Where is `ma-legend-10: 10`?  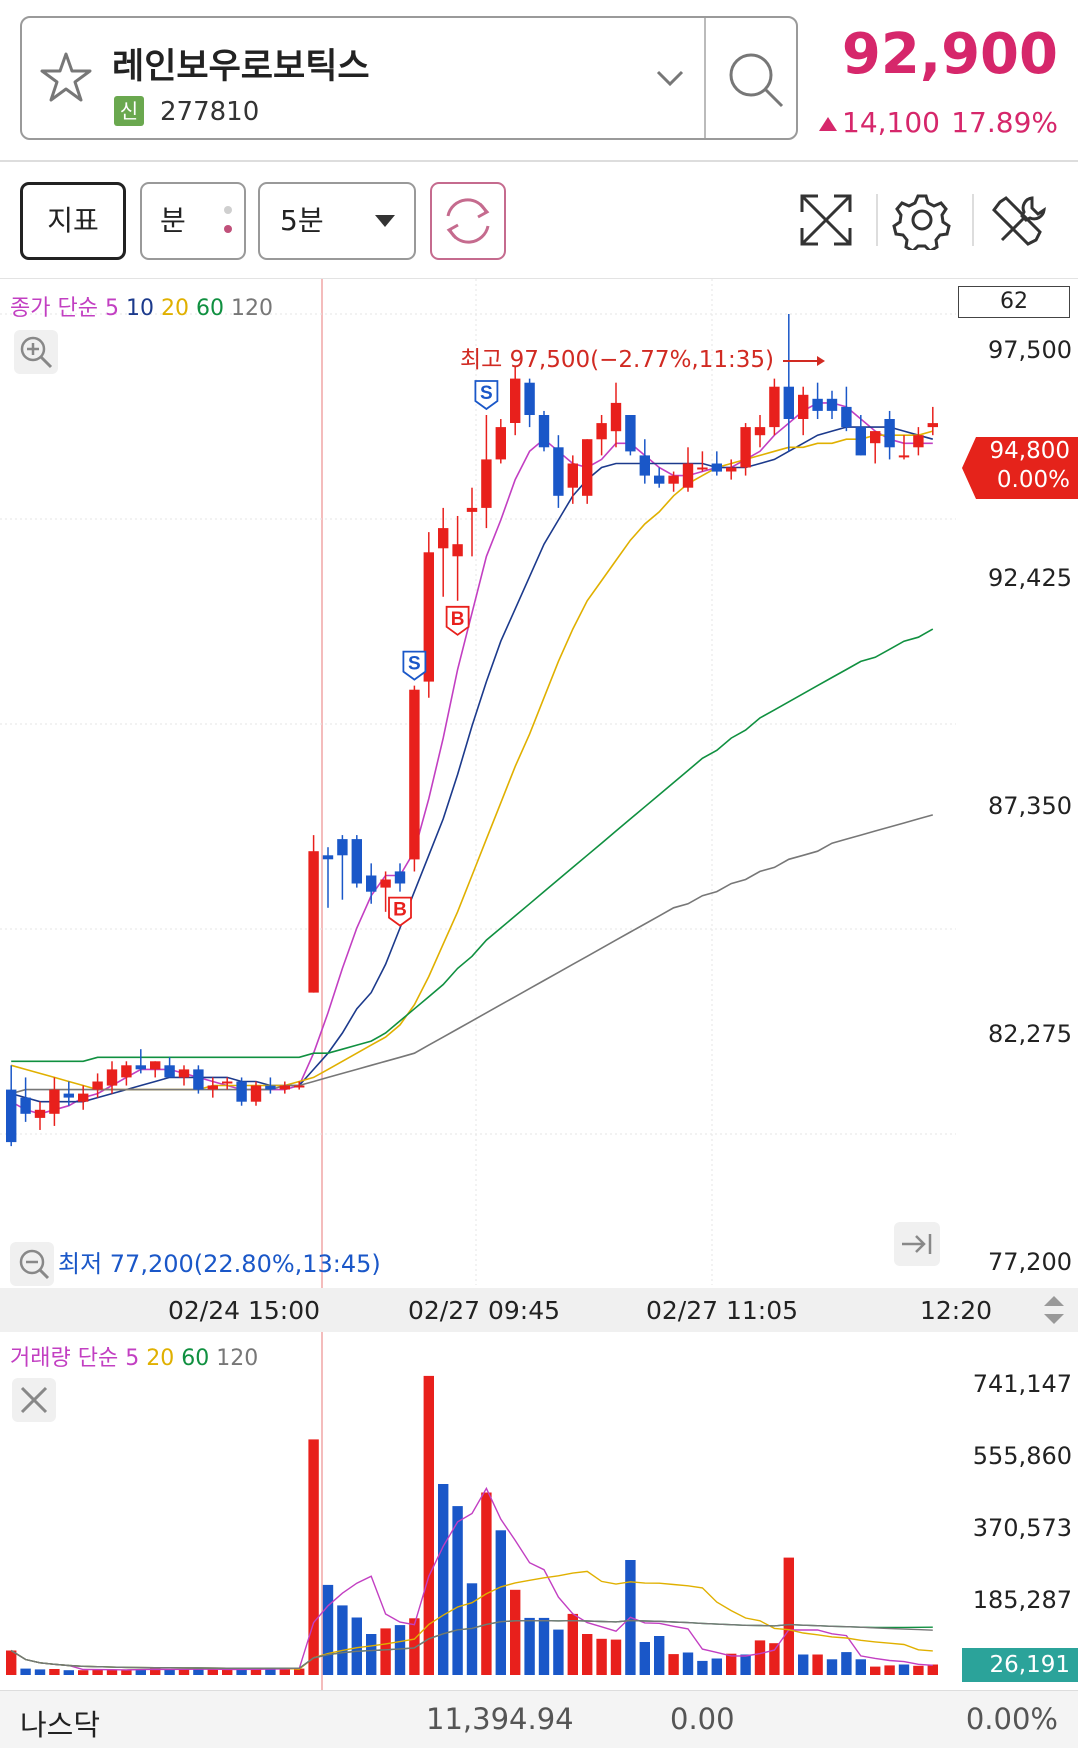
ma-legend-10: 10 is located at coordinates (139, 308).